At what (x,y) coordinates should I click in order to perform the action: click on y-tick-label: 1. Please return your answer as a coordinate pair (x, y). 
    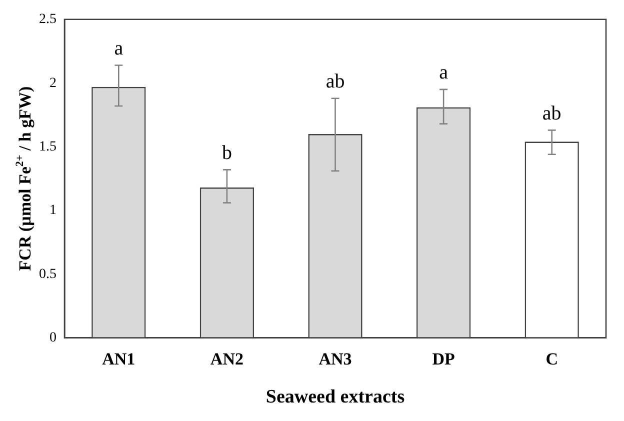
    Looking at the image, I should click on (53, 210).